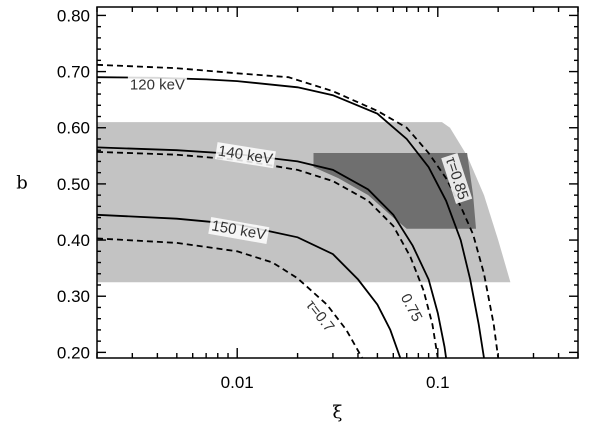  Describe the element at coordinates (73, 184) in the screenshot. I see `y-tick-label: 0.50` at that location.